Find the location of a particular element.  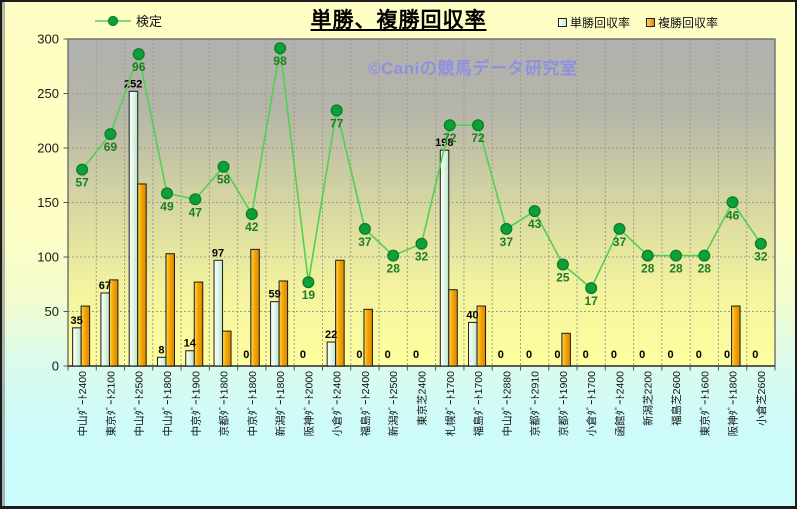

kentei-line-marker-icon is located at coordinates (113, 20).